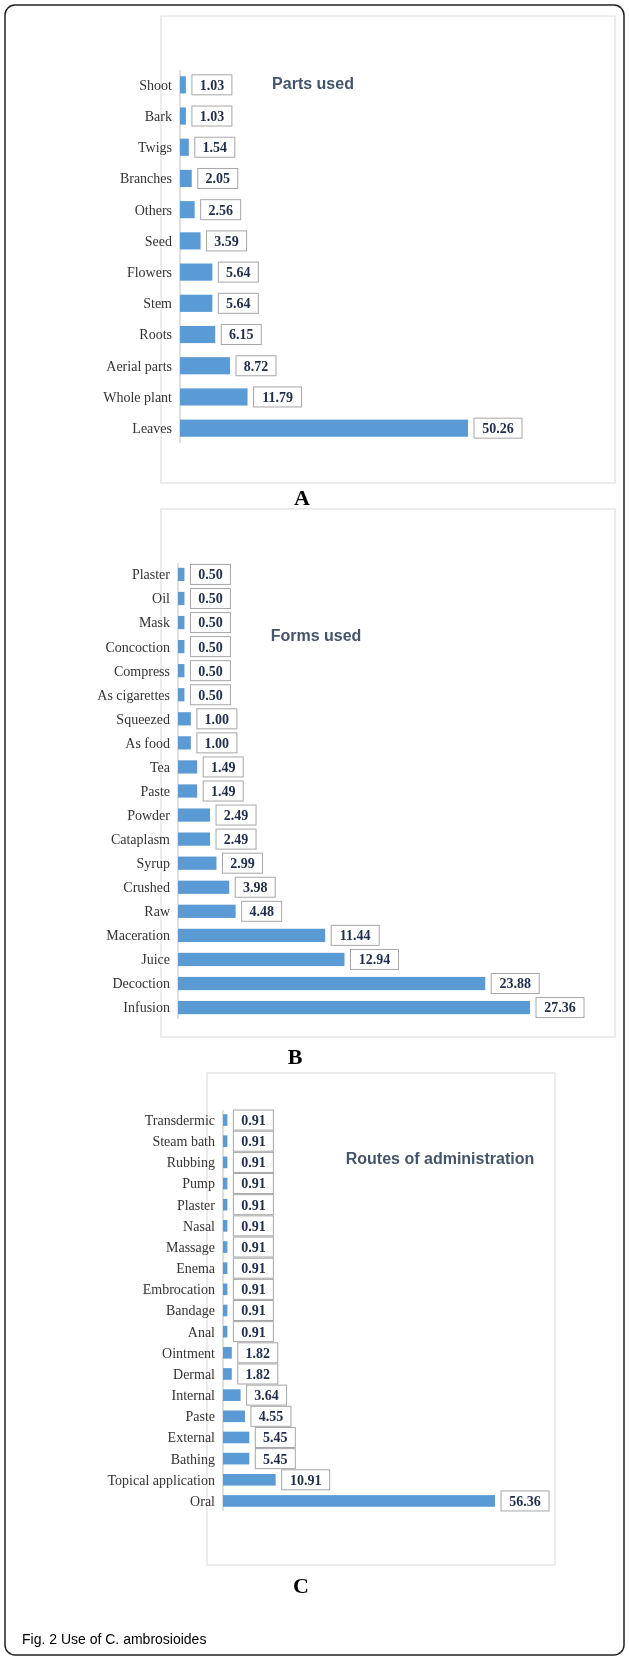 The image size is (629, 1664). Describe the element at coordinates (242, 864) in the screenshot. I see `data-label: 2.99` at that location.